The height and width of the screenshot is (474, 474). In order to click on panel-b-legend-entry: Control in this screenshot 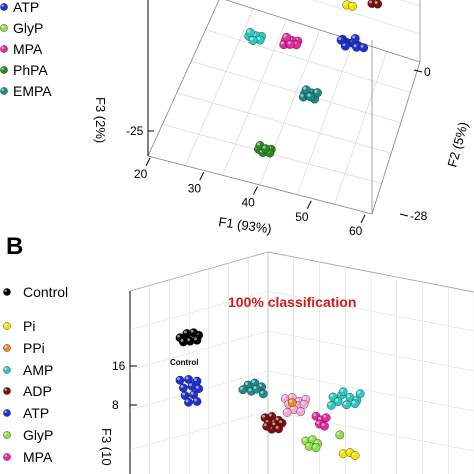, I will do `click(35, 292)`.